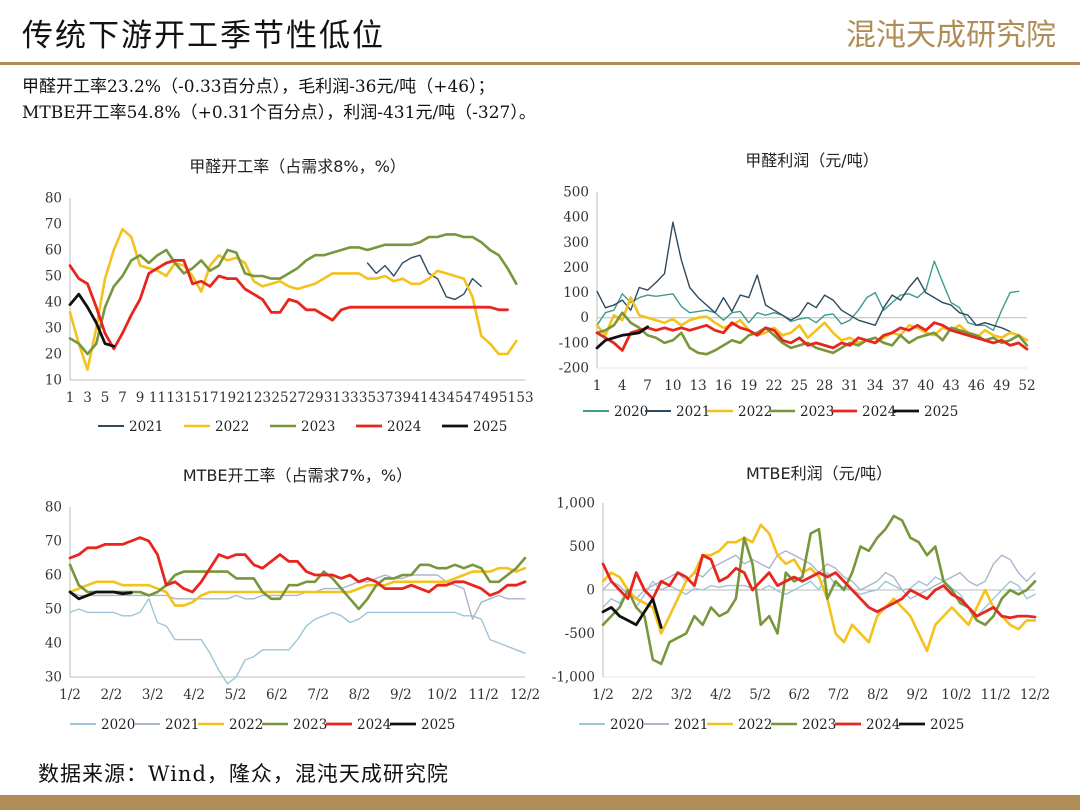  Describe the element at coordinates (244, 398) in the screenshot. I see `x-tick-label: 21` at that location.